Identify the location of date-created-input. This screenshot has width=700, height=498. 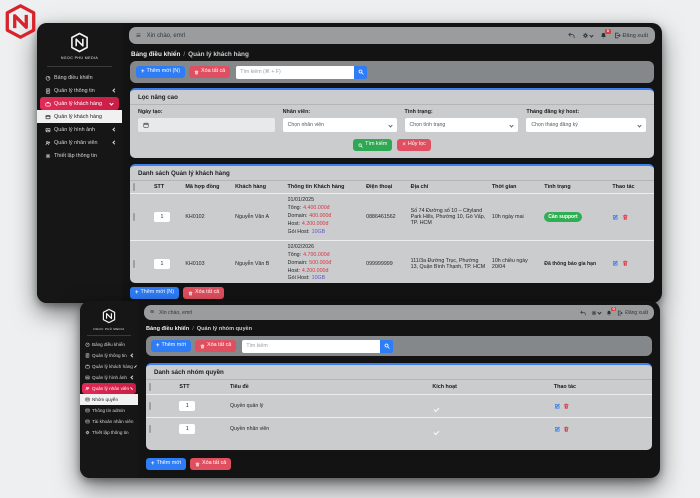
(206, 125).